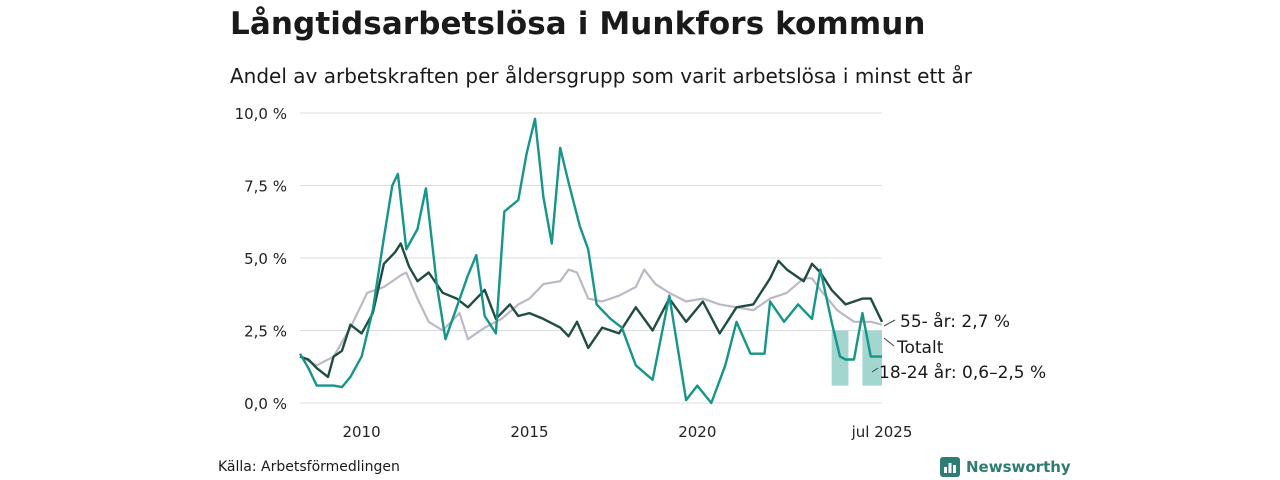 This screenshot has height=480, width=1280. I want to click on brand-logo: Newsworthy, so click(1005, 467).